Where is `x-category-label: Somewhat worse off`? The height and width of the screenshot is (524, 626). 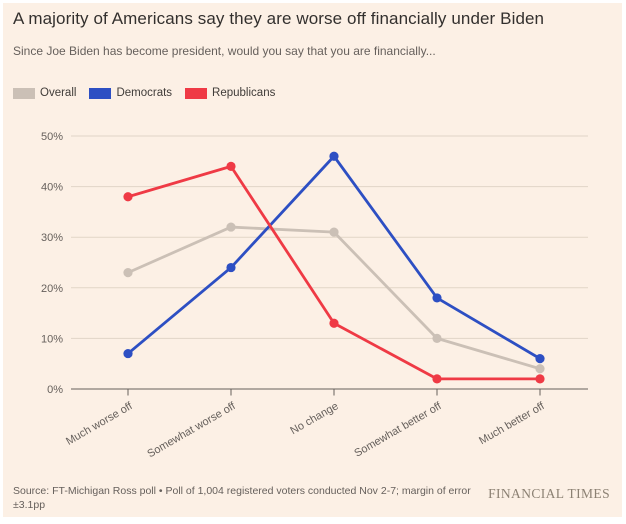
x-category-label: Somewhat worse off is located at coordinates (191, 430).